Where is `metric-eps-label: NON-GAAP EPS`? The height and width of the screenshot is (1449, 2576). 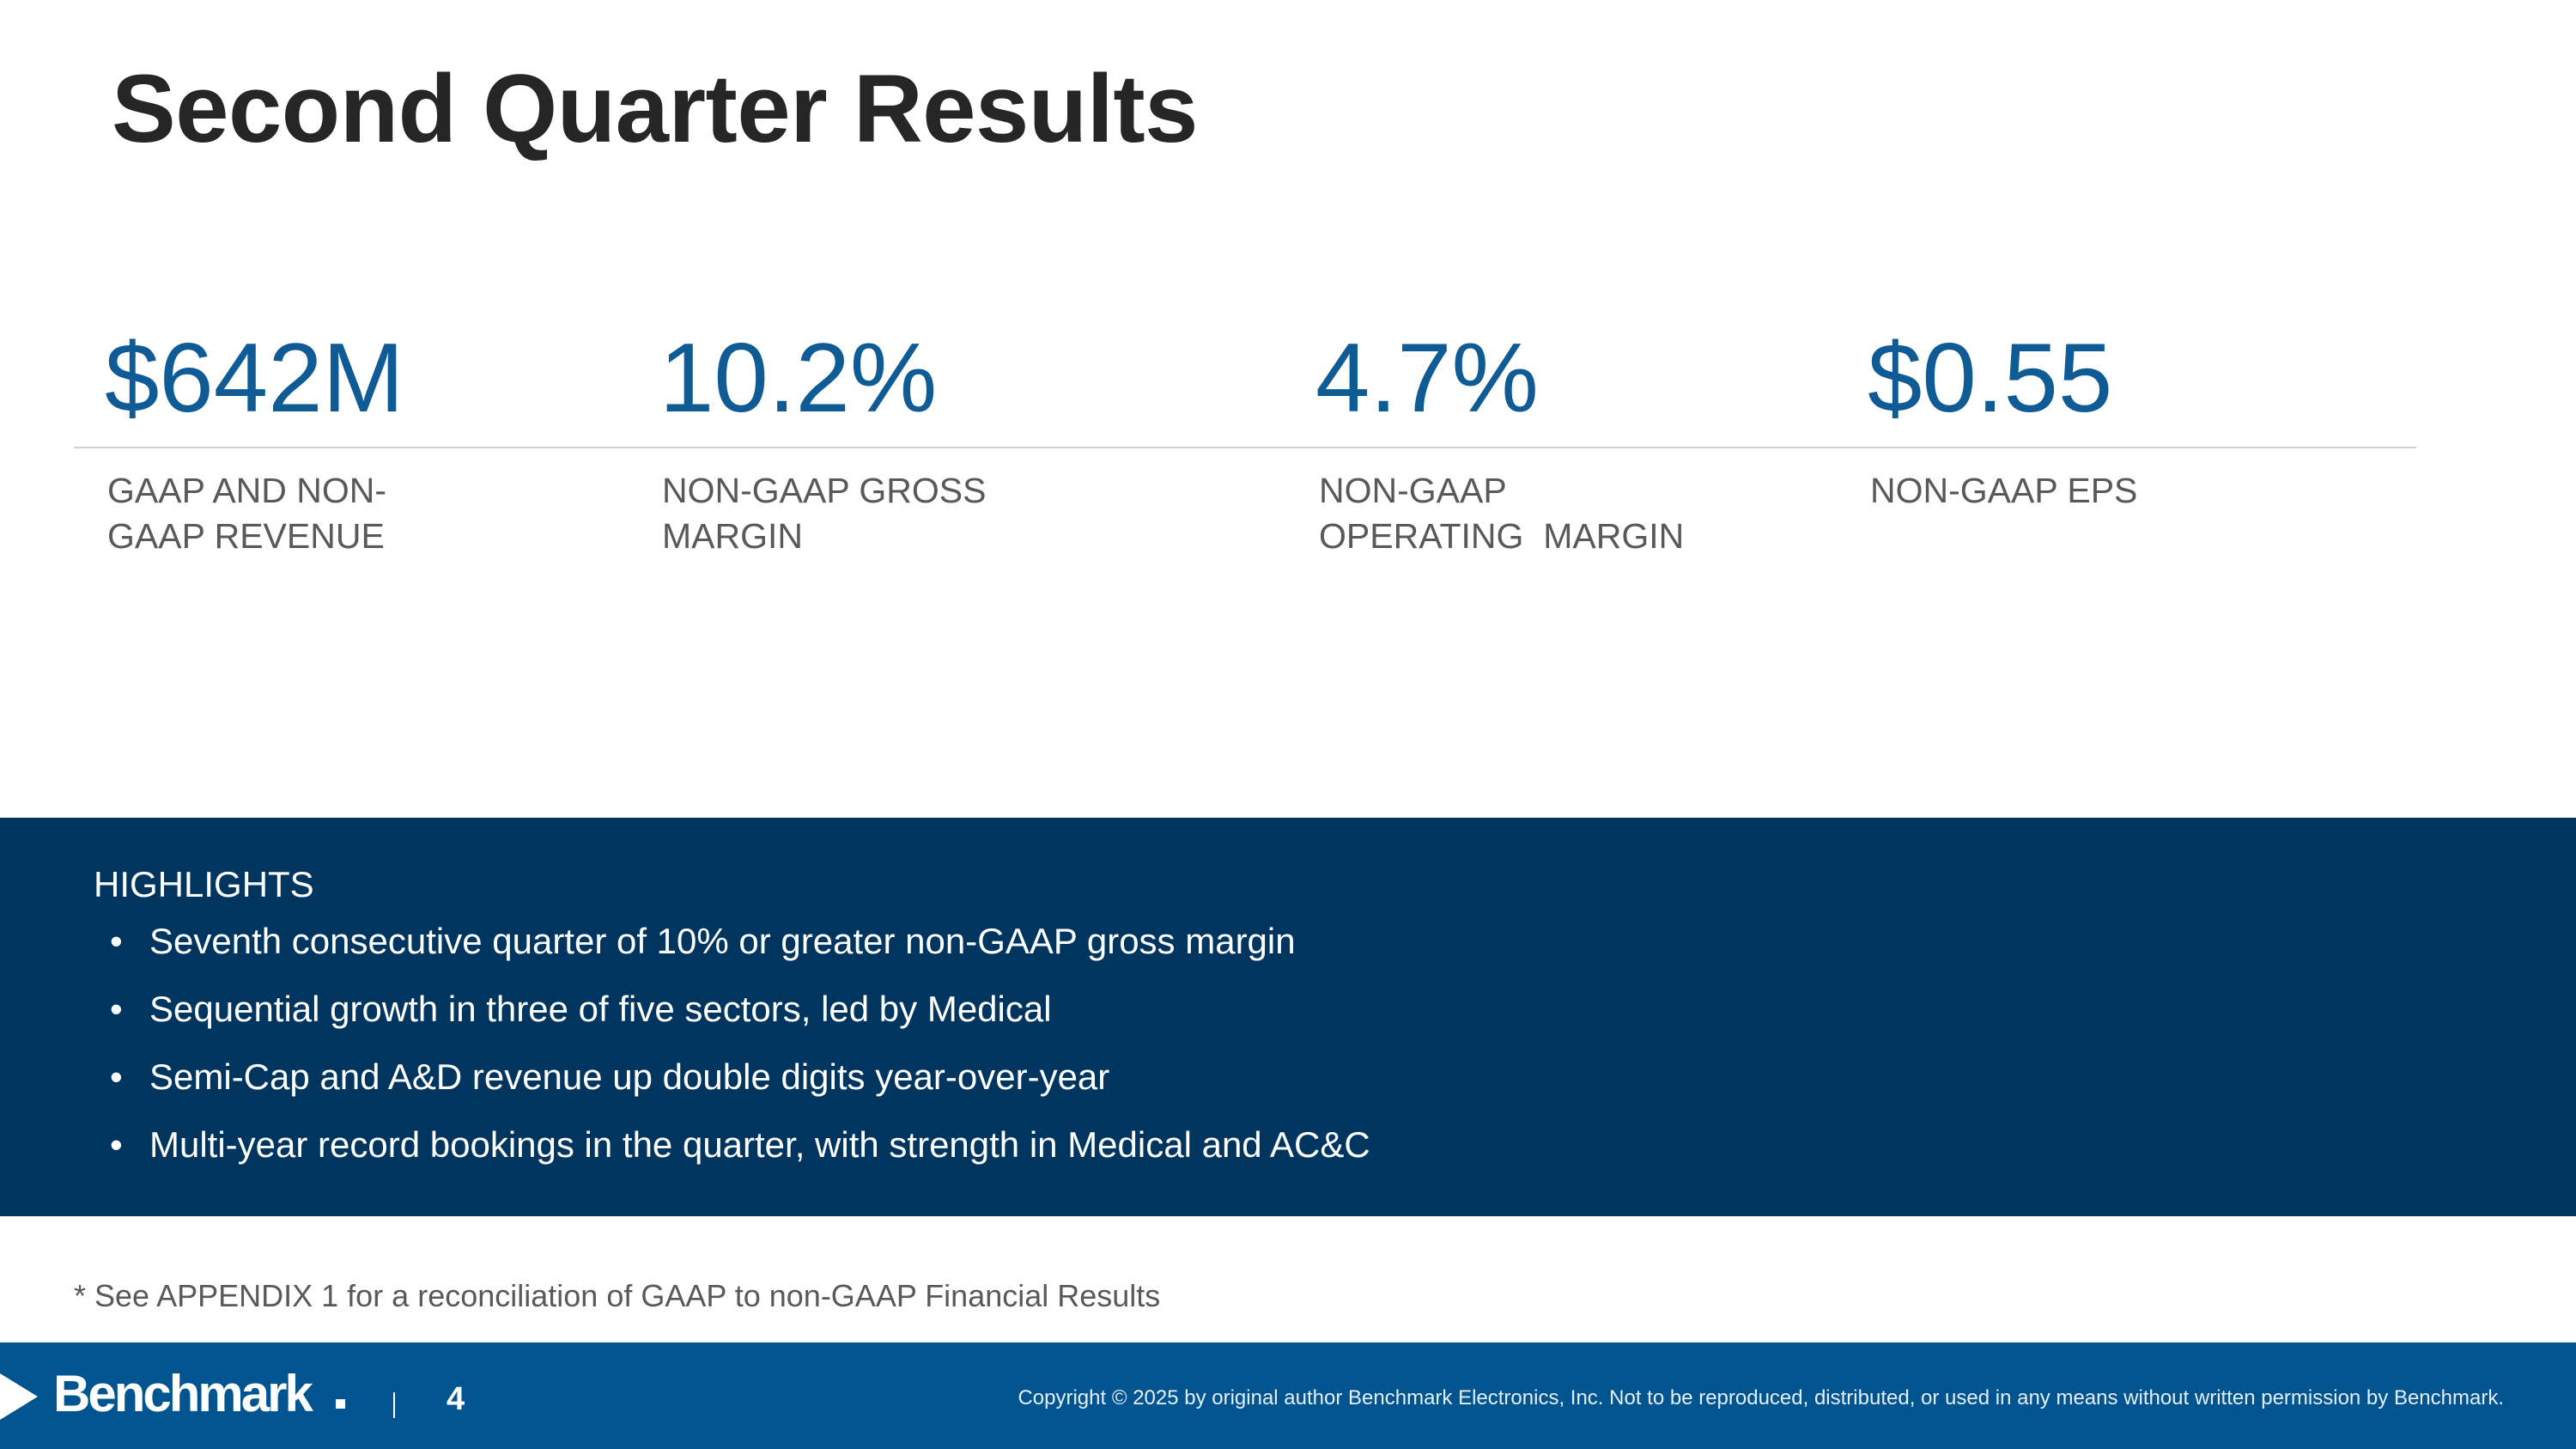
metric-eps-label: NON-GAAP EPS is located at coordinates (2111, 491).